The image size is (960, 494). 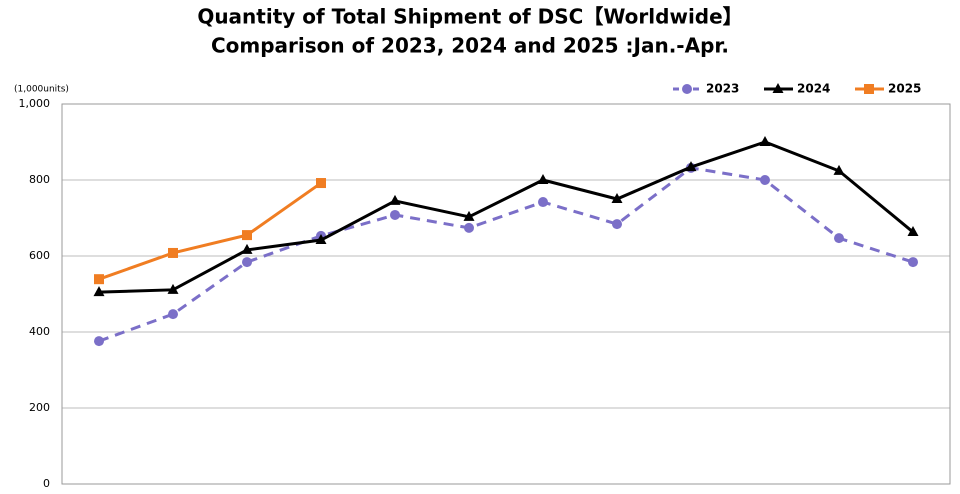 I want to click on y-tick-label: 600, so click(x=39, y=255).